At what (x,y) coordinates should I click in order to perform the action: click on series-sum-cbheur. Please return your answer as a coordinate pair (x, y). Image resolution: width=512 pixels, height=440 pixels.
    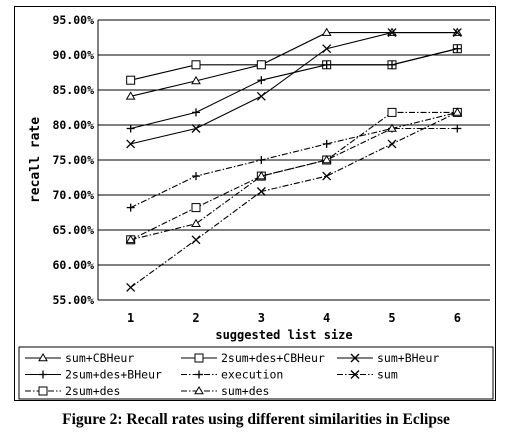
    Looking at the image, I should click on (294, 63).